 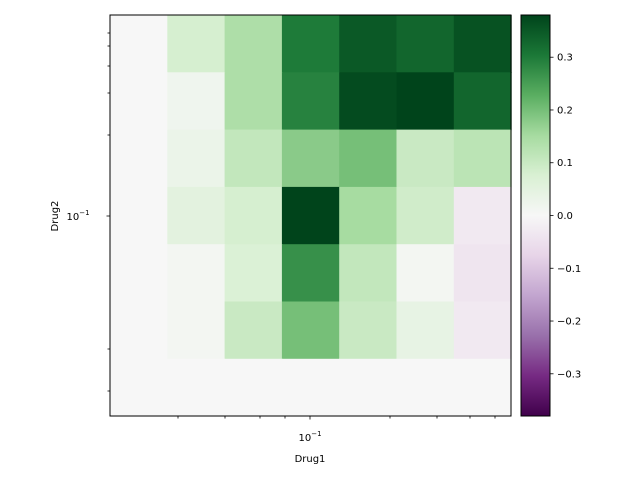 I want to click on colorbar-tick-label: 0.3, so click(x=565, y=58).